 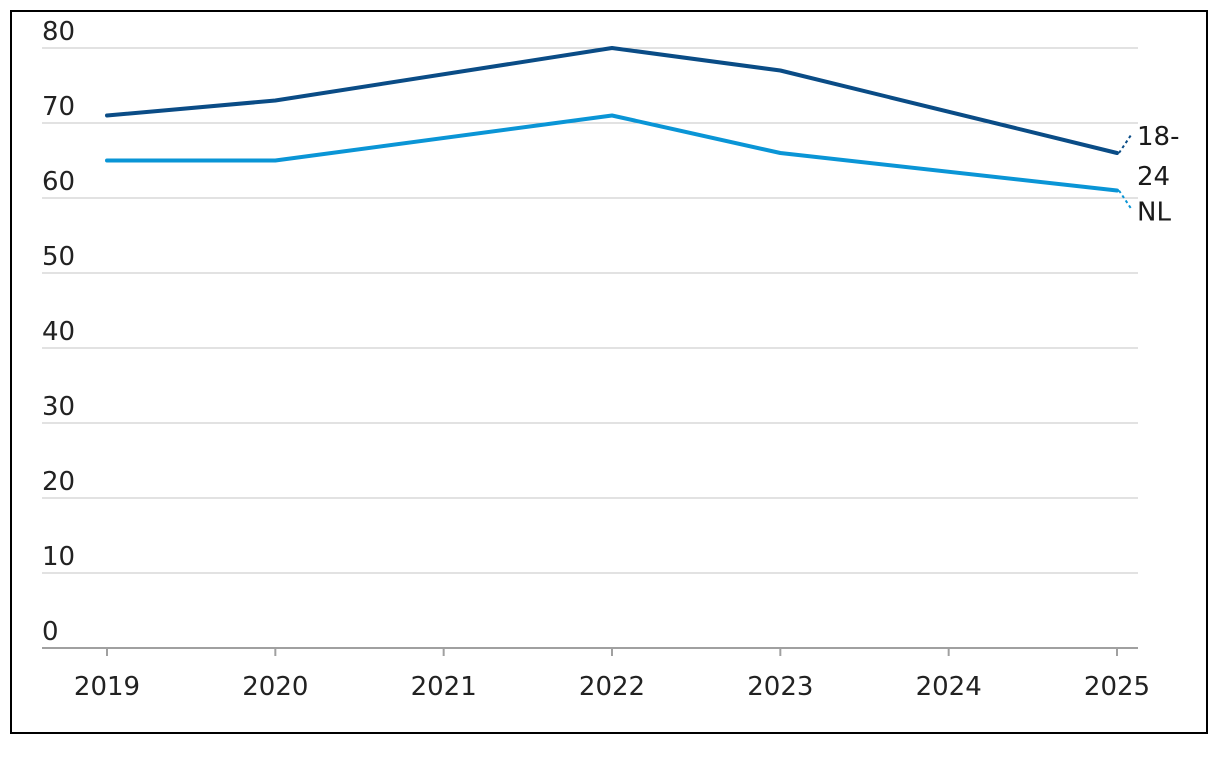 What do you see at coordinates (949, 687) in the screenshot?
I see `x-tick-label: 2024` at bounding box center [949, 687].